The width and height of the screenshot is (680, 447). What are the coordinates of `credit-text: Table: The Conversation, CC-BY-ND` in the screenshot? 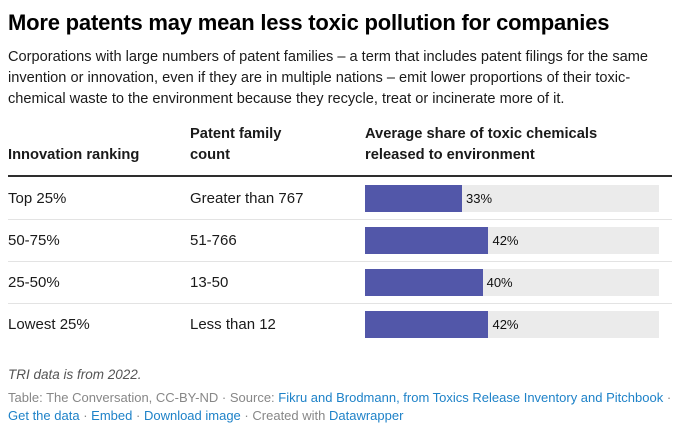 It's located at (113, 398).